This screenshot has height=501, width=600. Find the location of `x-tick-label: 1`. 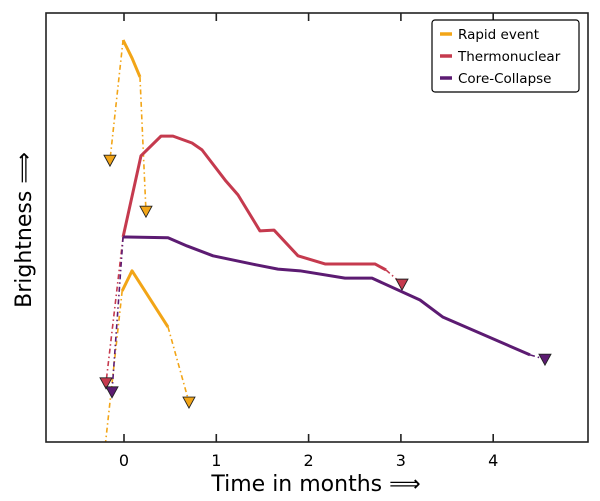

x-tick-label: 1 is located at coordinates (216, 460).